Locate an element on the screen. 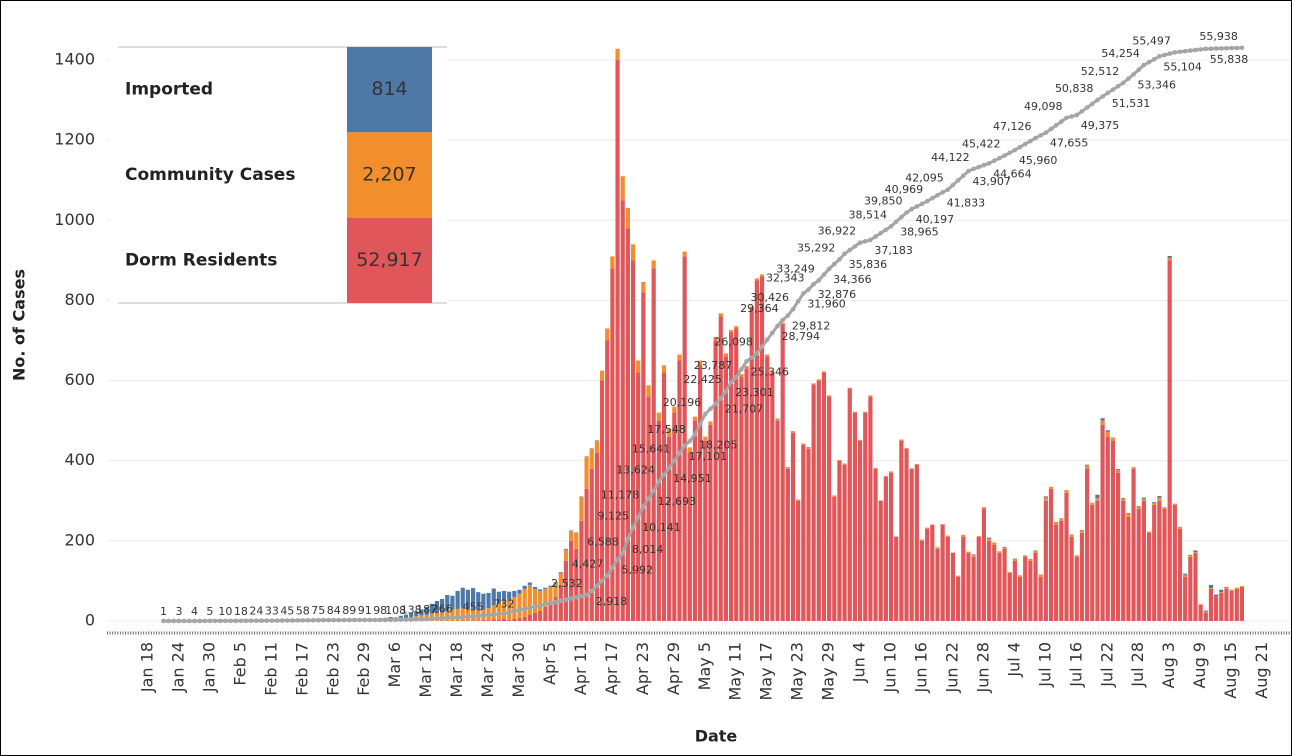 The width and height of the screenshot is (1292, 756). x-tick-label: Jul 4 is located at coordinates (1013, 660).